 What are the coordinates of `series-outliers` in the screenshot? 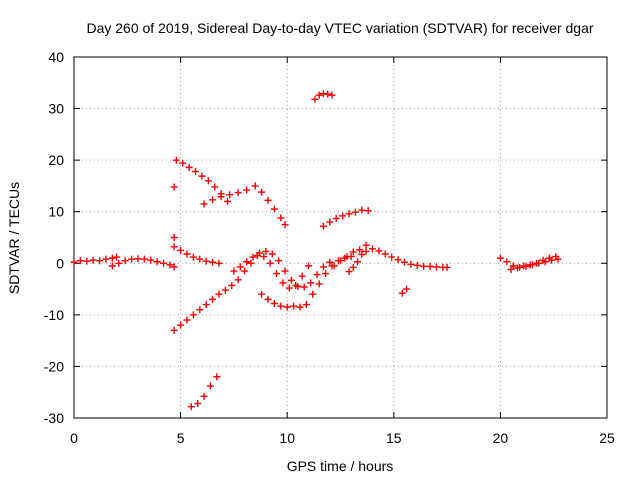 It's located at (174, 212).